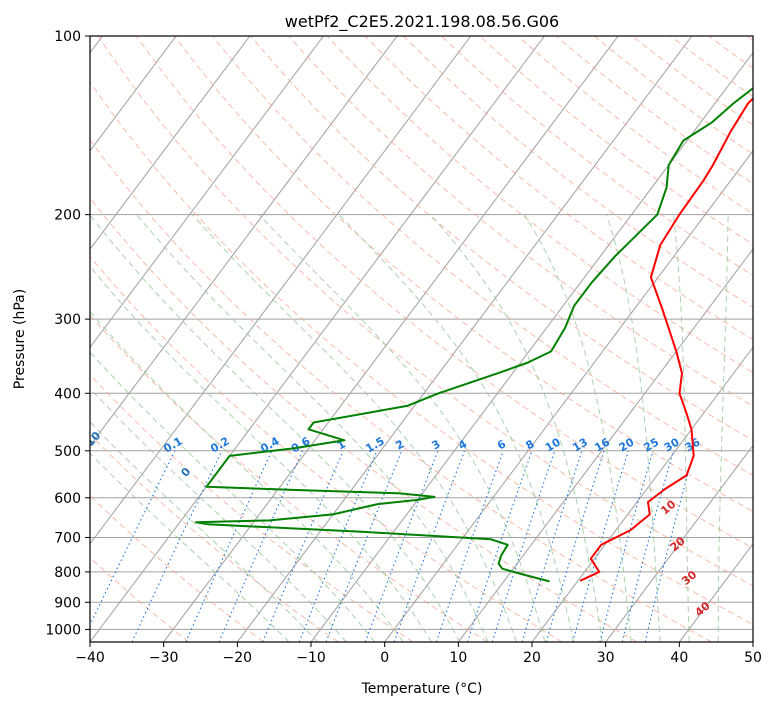 The image size is (775, 708). Describe the element at coordinates (399, 444) in the screenshot. I see `mixing-ratio-label: 2` at that location.